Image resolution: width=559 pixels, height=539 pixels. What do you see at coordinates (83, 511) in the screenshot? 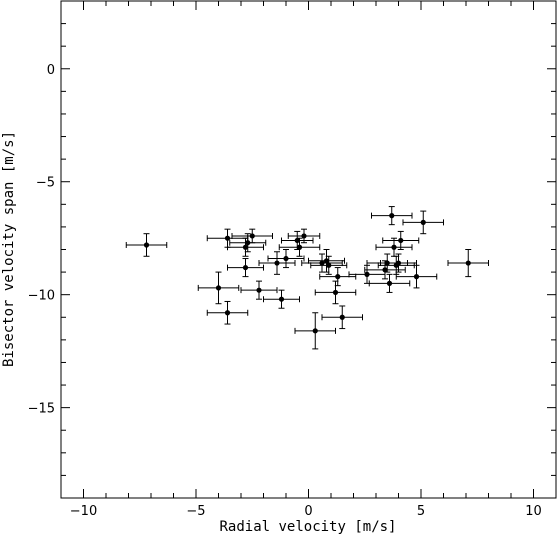
I see `x-tick-label: −10` at bounding box center [83, 511].